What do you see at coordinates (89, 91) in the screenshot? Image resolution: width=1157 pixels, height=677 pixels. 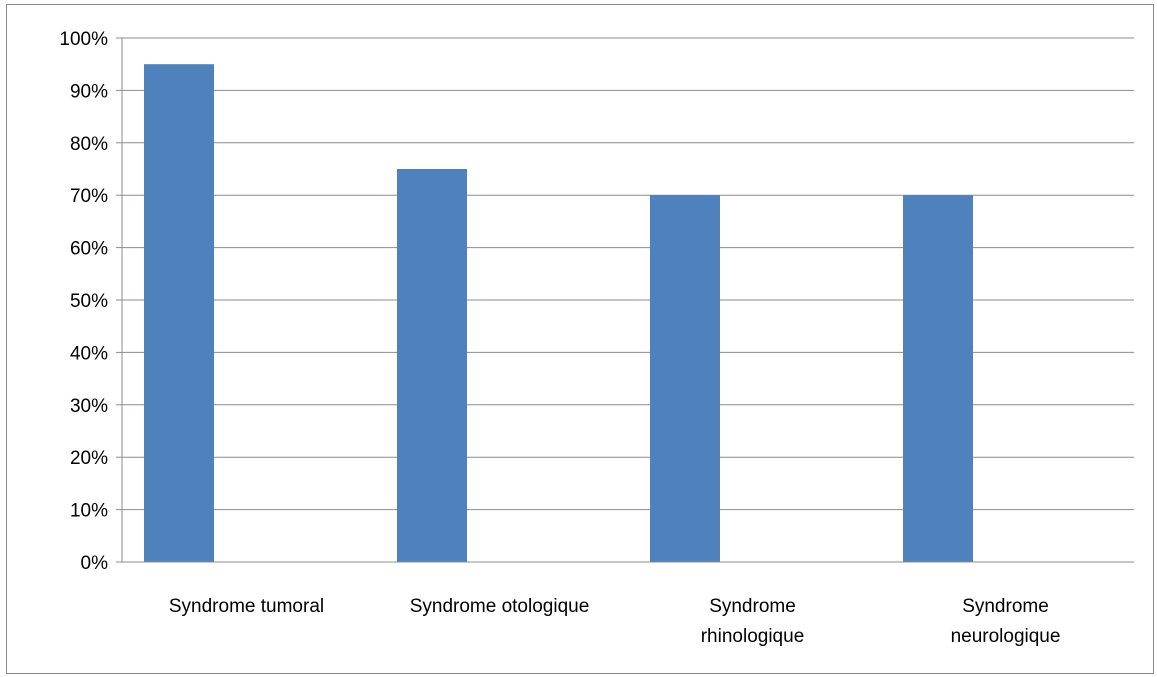 I see `y-tick-label: 90%` at bounding box center [89, 91].